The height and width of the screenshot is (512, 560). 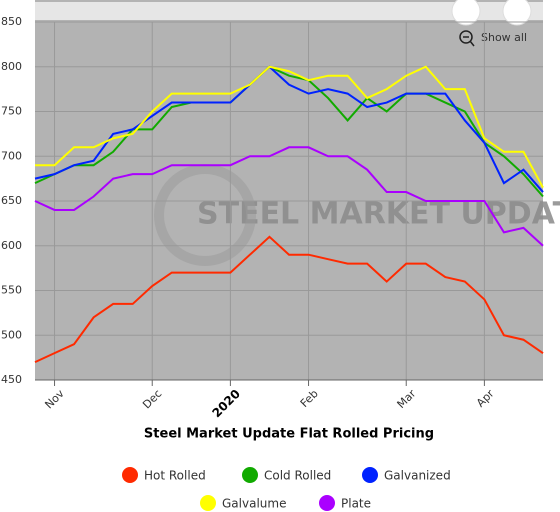 What do you see at coordinates (11, 290) in the screenshot?
I see `y-tick-label: 550` at bounding box center [11, 290].